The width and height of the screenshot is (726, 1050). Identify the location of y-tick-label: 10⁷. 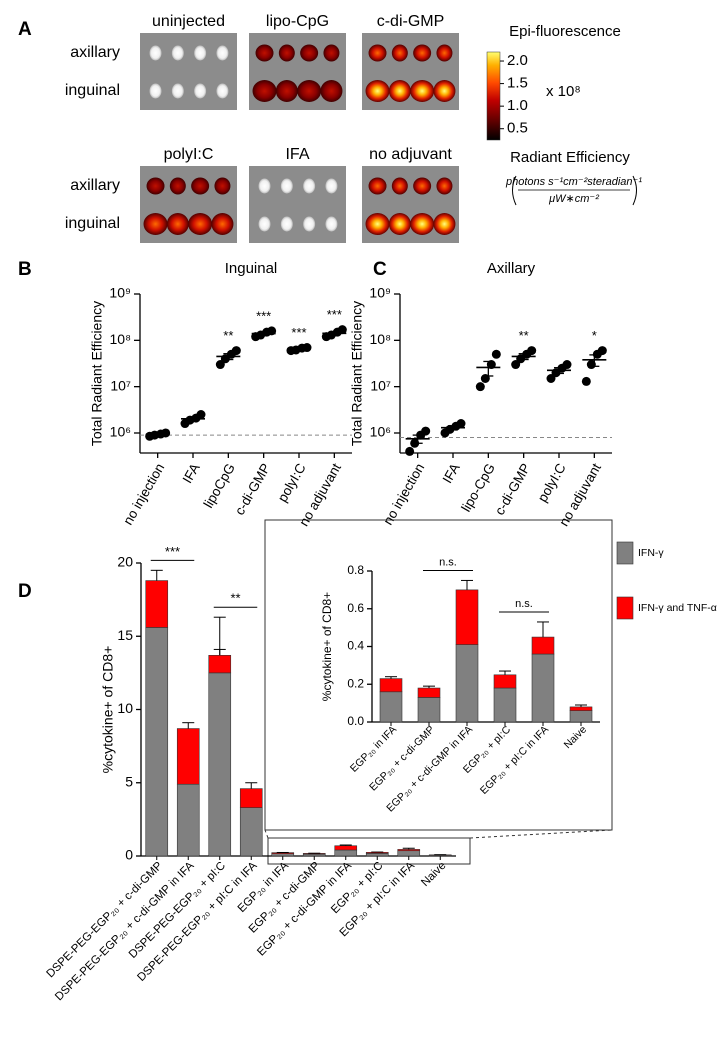
(120, 385).